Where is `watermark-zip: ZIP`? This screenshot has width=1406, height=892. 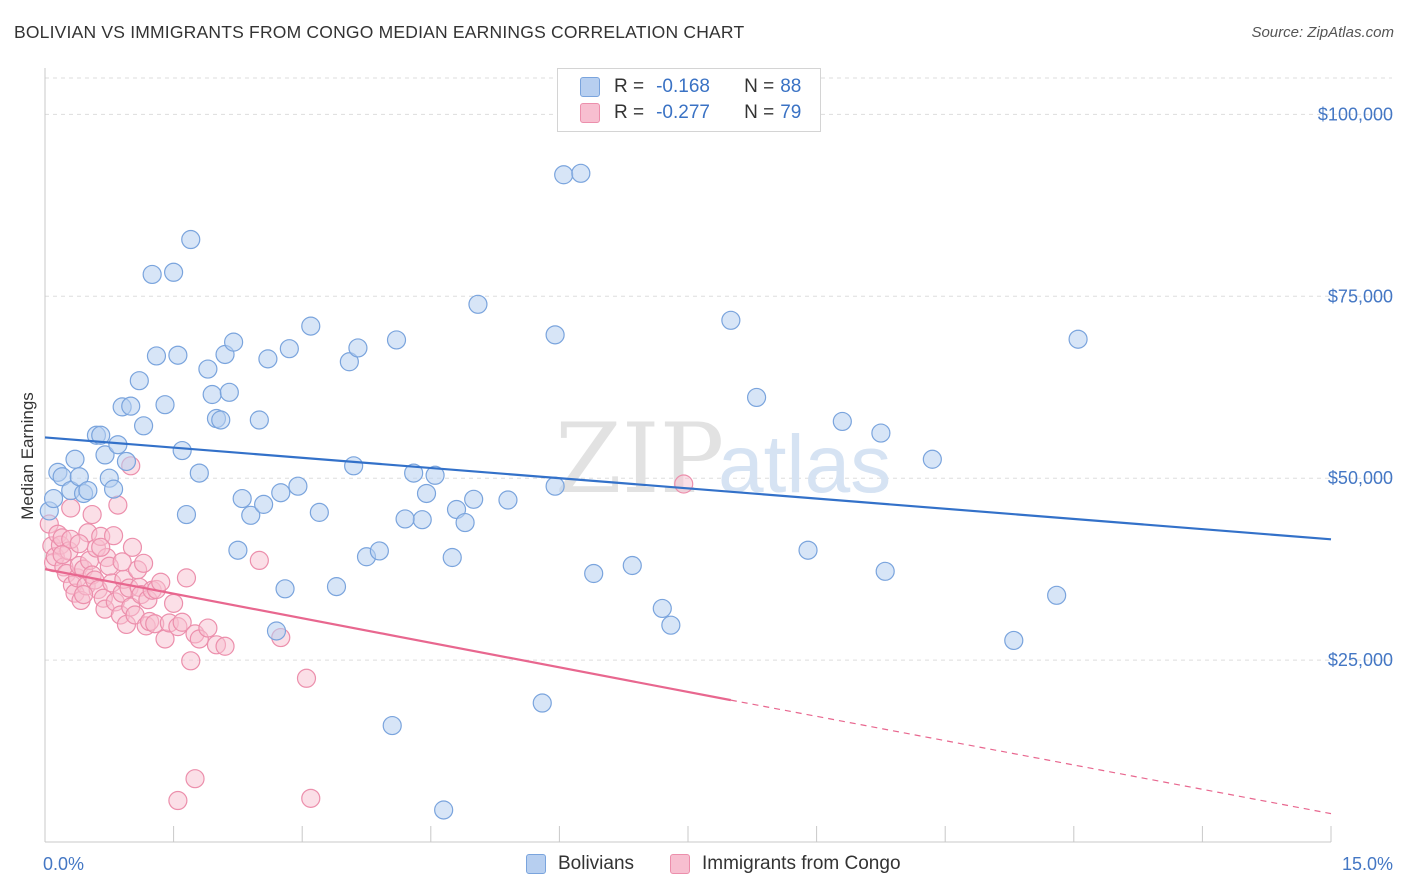
watermark-zip: ZIP is located at coordinates (639, 459).